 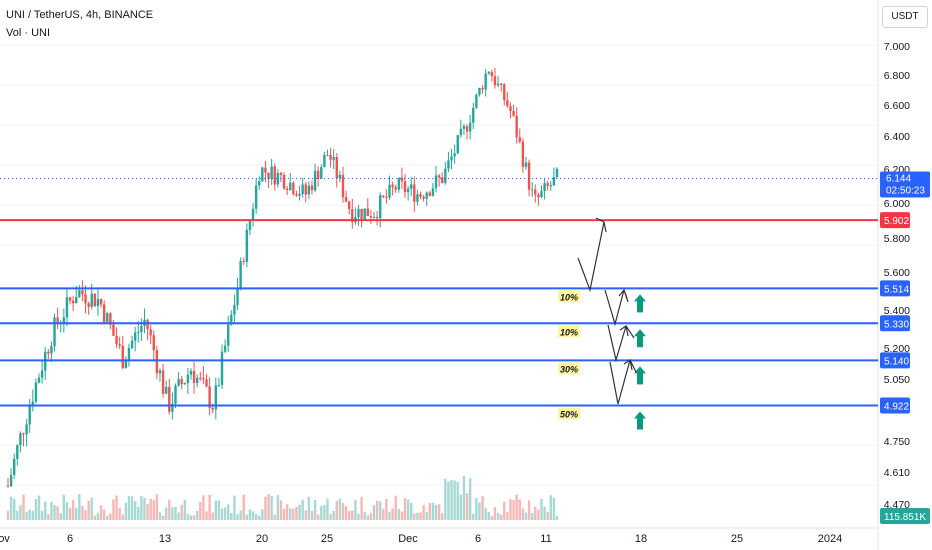 What do you see at coordinates (640, 303) in the screenshot?
I see `up-arrow-icon` at bounding box center [640, 303].